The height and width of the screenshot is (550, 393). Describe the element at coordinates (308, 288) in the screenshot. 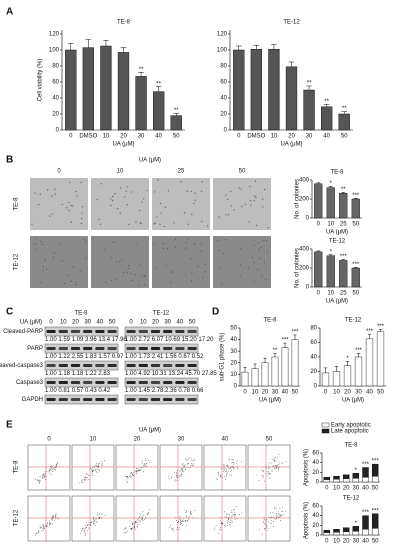

I see `y-tick-label: 0` at that location.